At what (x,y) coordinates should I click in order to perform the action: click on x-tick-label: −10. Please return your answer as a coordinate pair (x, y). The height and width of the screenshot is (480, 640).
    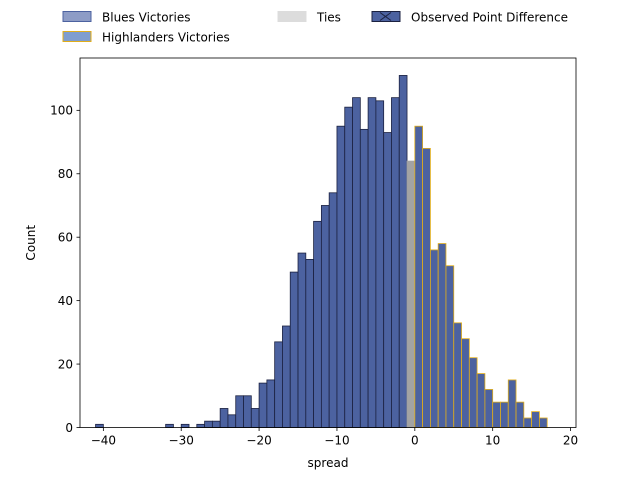
    Looking at the image, I should click on (336, 441).